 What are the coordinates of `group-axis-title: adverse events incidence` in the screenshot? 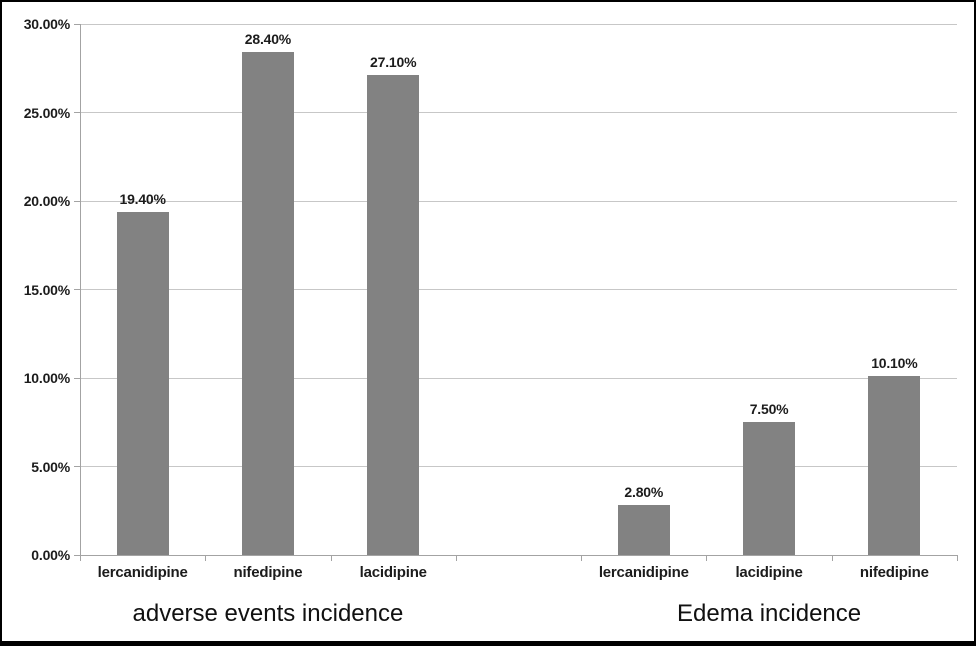 It's located at (268, 613).